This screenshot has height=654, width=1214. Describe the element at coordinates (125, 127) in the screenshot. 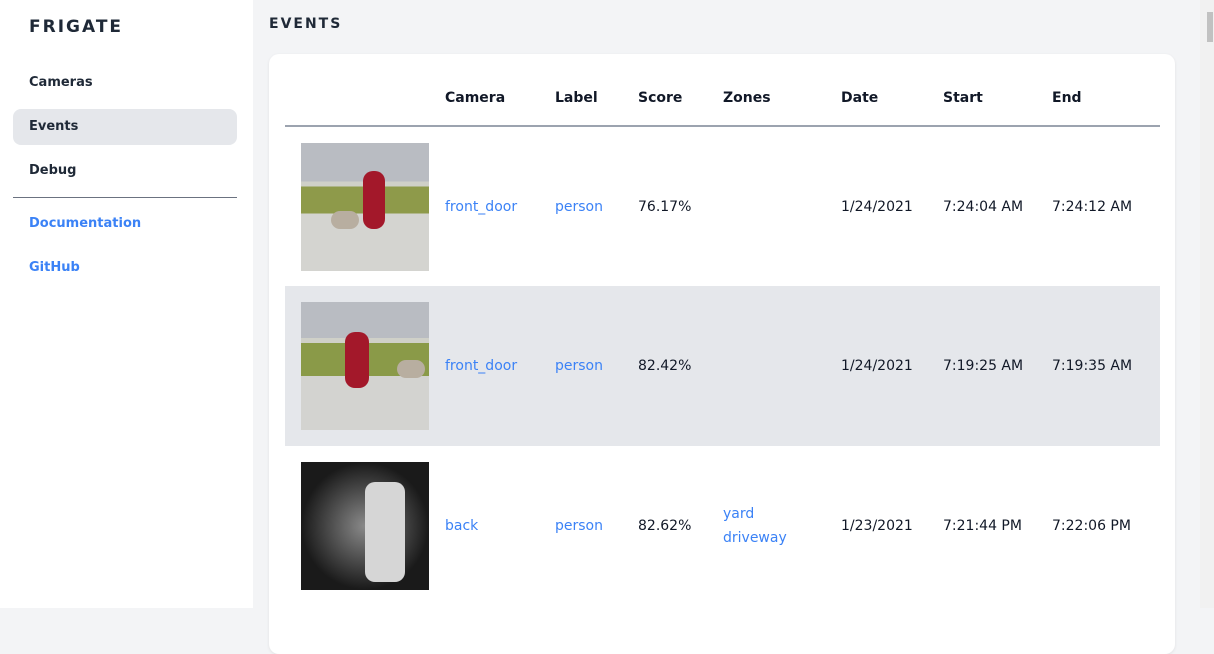

I see `sidebar-item-events: Events` at that location.